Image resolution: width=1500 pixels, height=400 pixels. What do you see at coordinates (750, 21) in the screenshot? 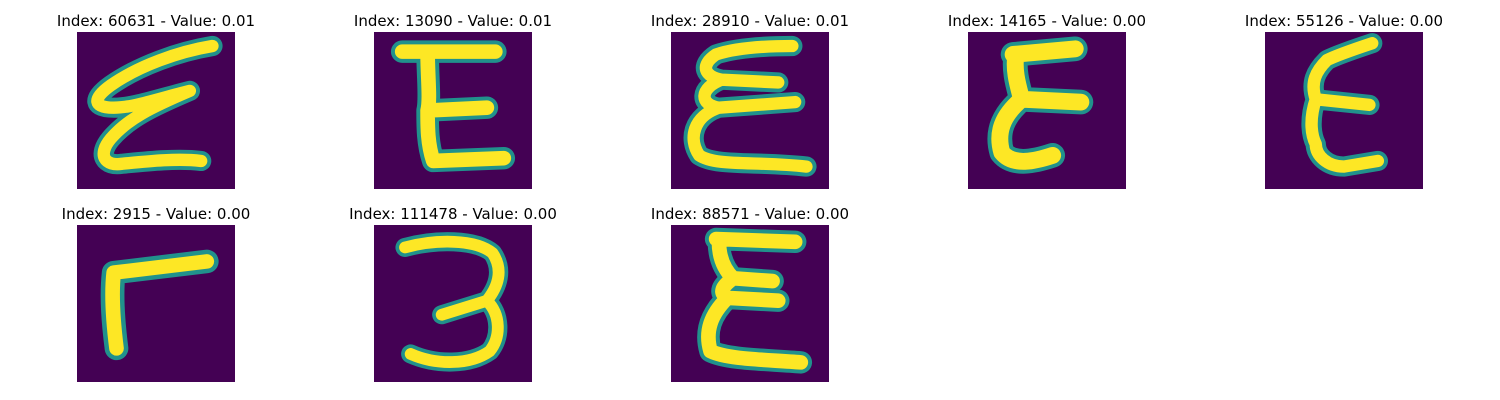
I see `panel-title: Index: 28910 - Value: 0.01` at bounding box center [750, 21].